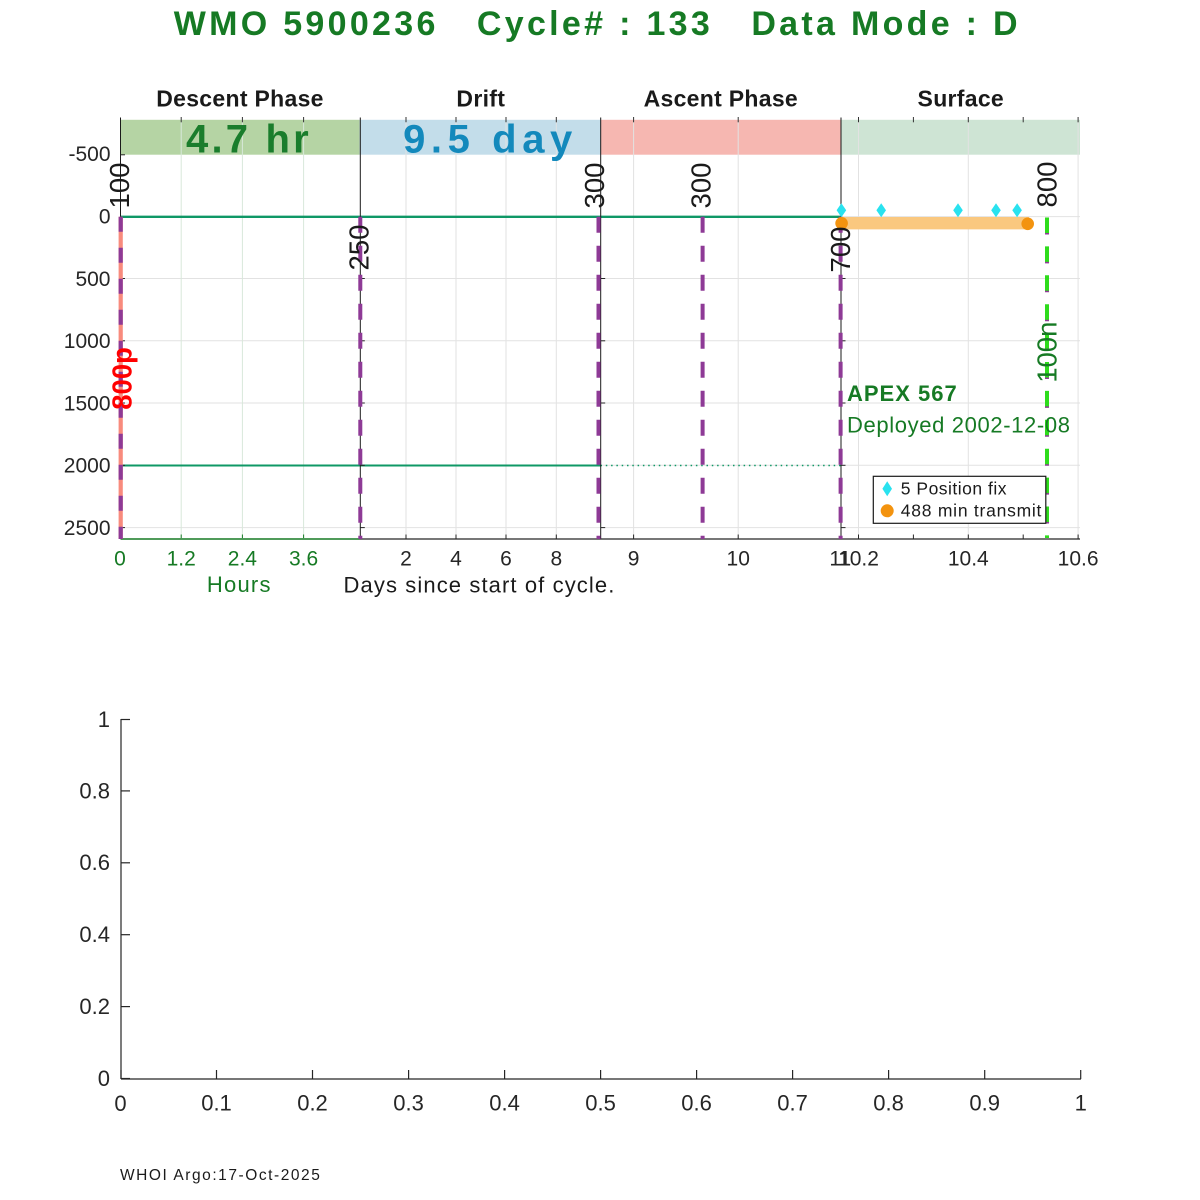  What do you see at coordinates (359, 248) in the screenshot?
I see `svg-text: 250` at bounding box center [359, 248].